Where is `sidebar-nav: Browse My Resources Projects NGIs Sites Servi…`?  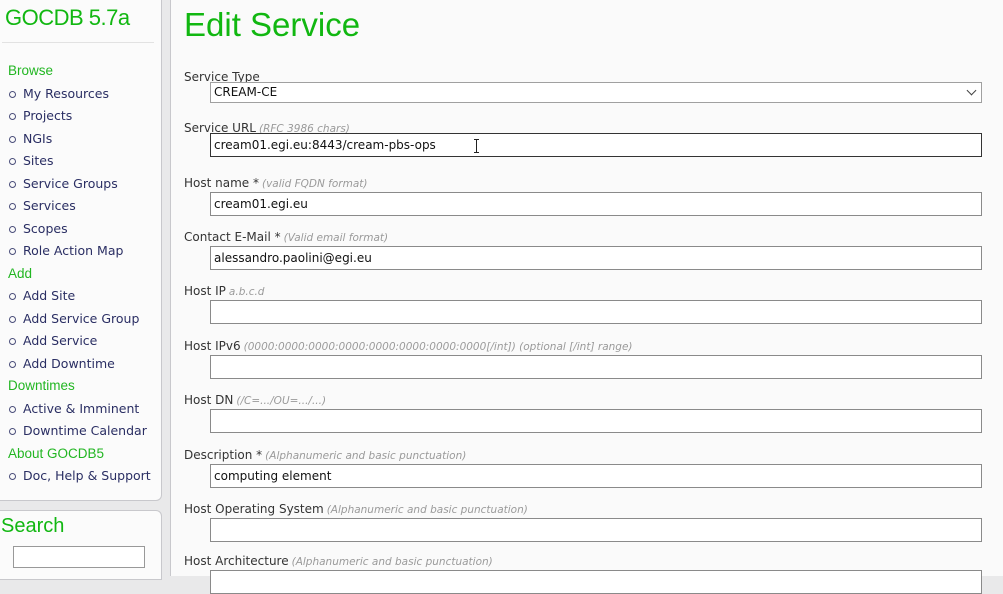 sidebar-nav: Browse My Resources Projects NGIs Sites Servi… is located at coordinates (80, 274).